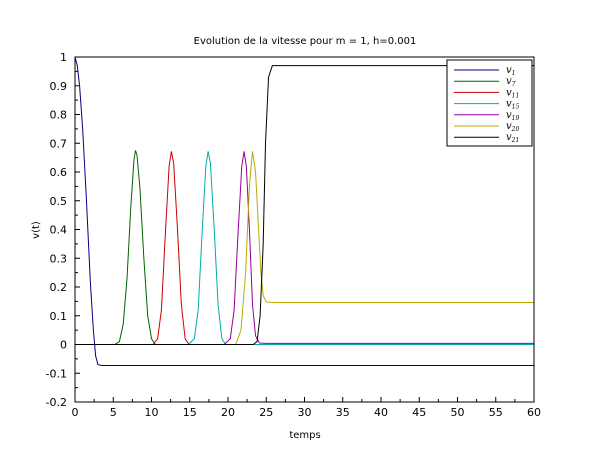 The width and height of the screenshot is (610, 464). I want to click on x-tick-label: 25, so click(266, 412).